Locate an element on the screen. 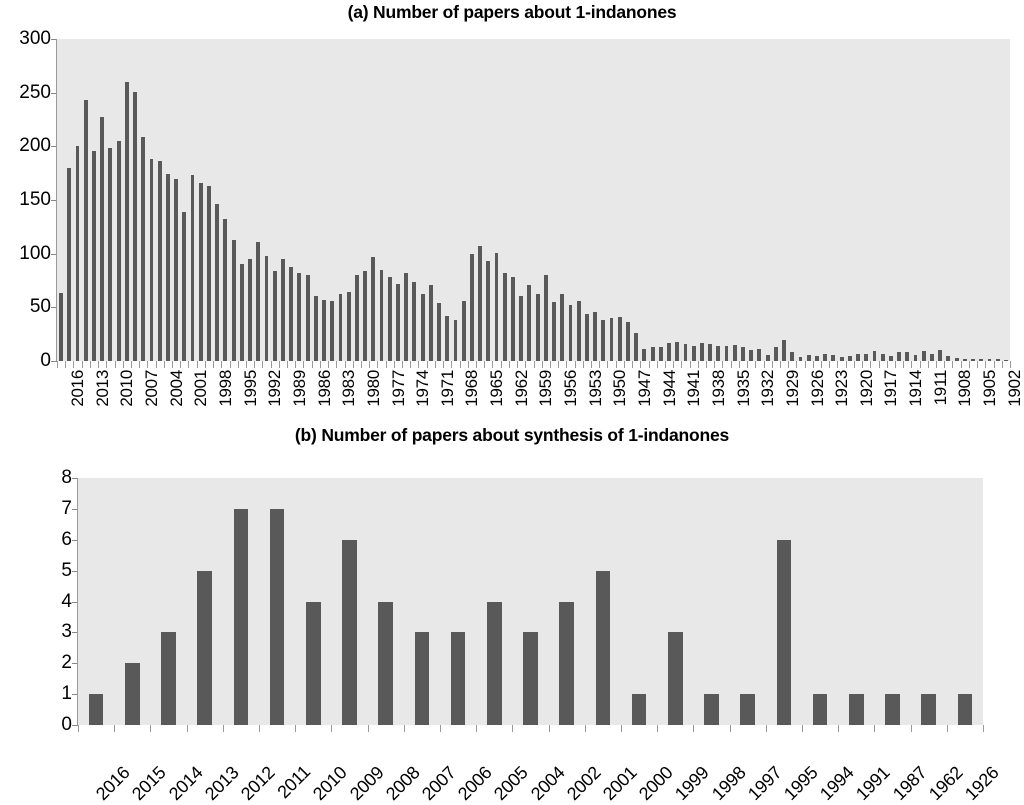 The image size is (1024, 805). x-axis-tick-label: 2010 is located at coordinates (330, 783).